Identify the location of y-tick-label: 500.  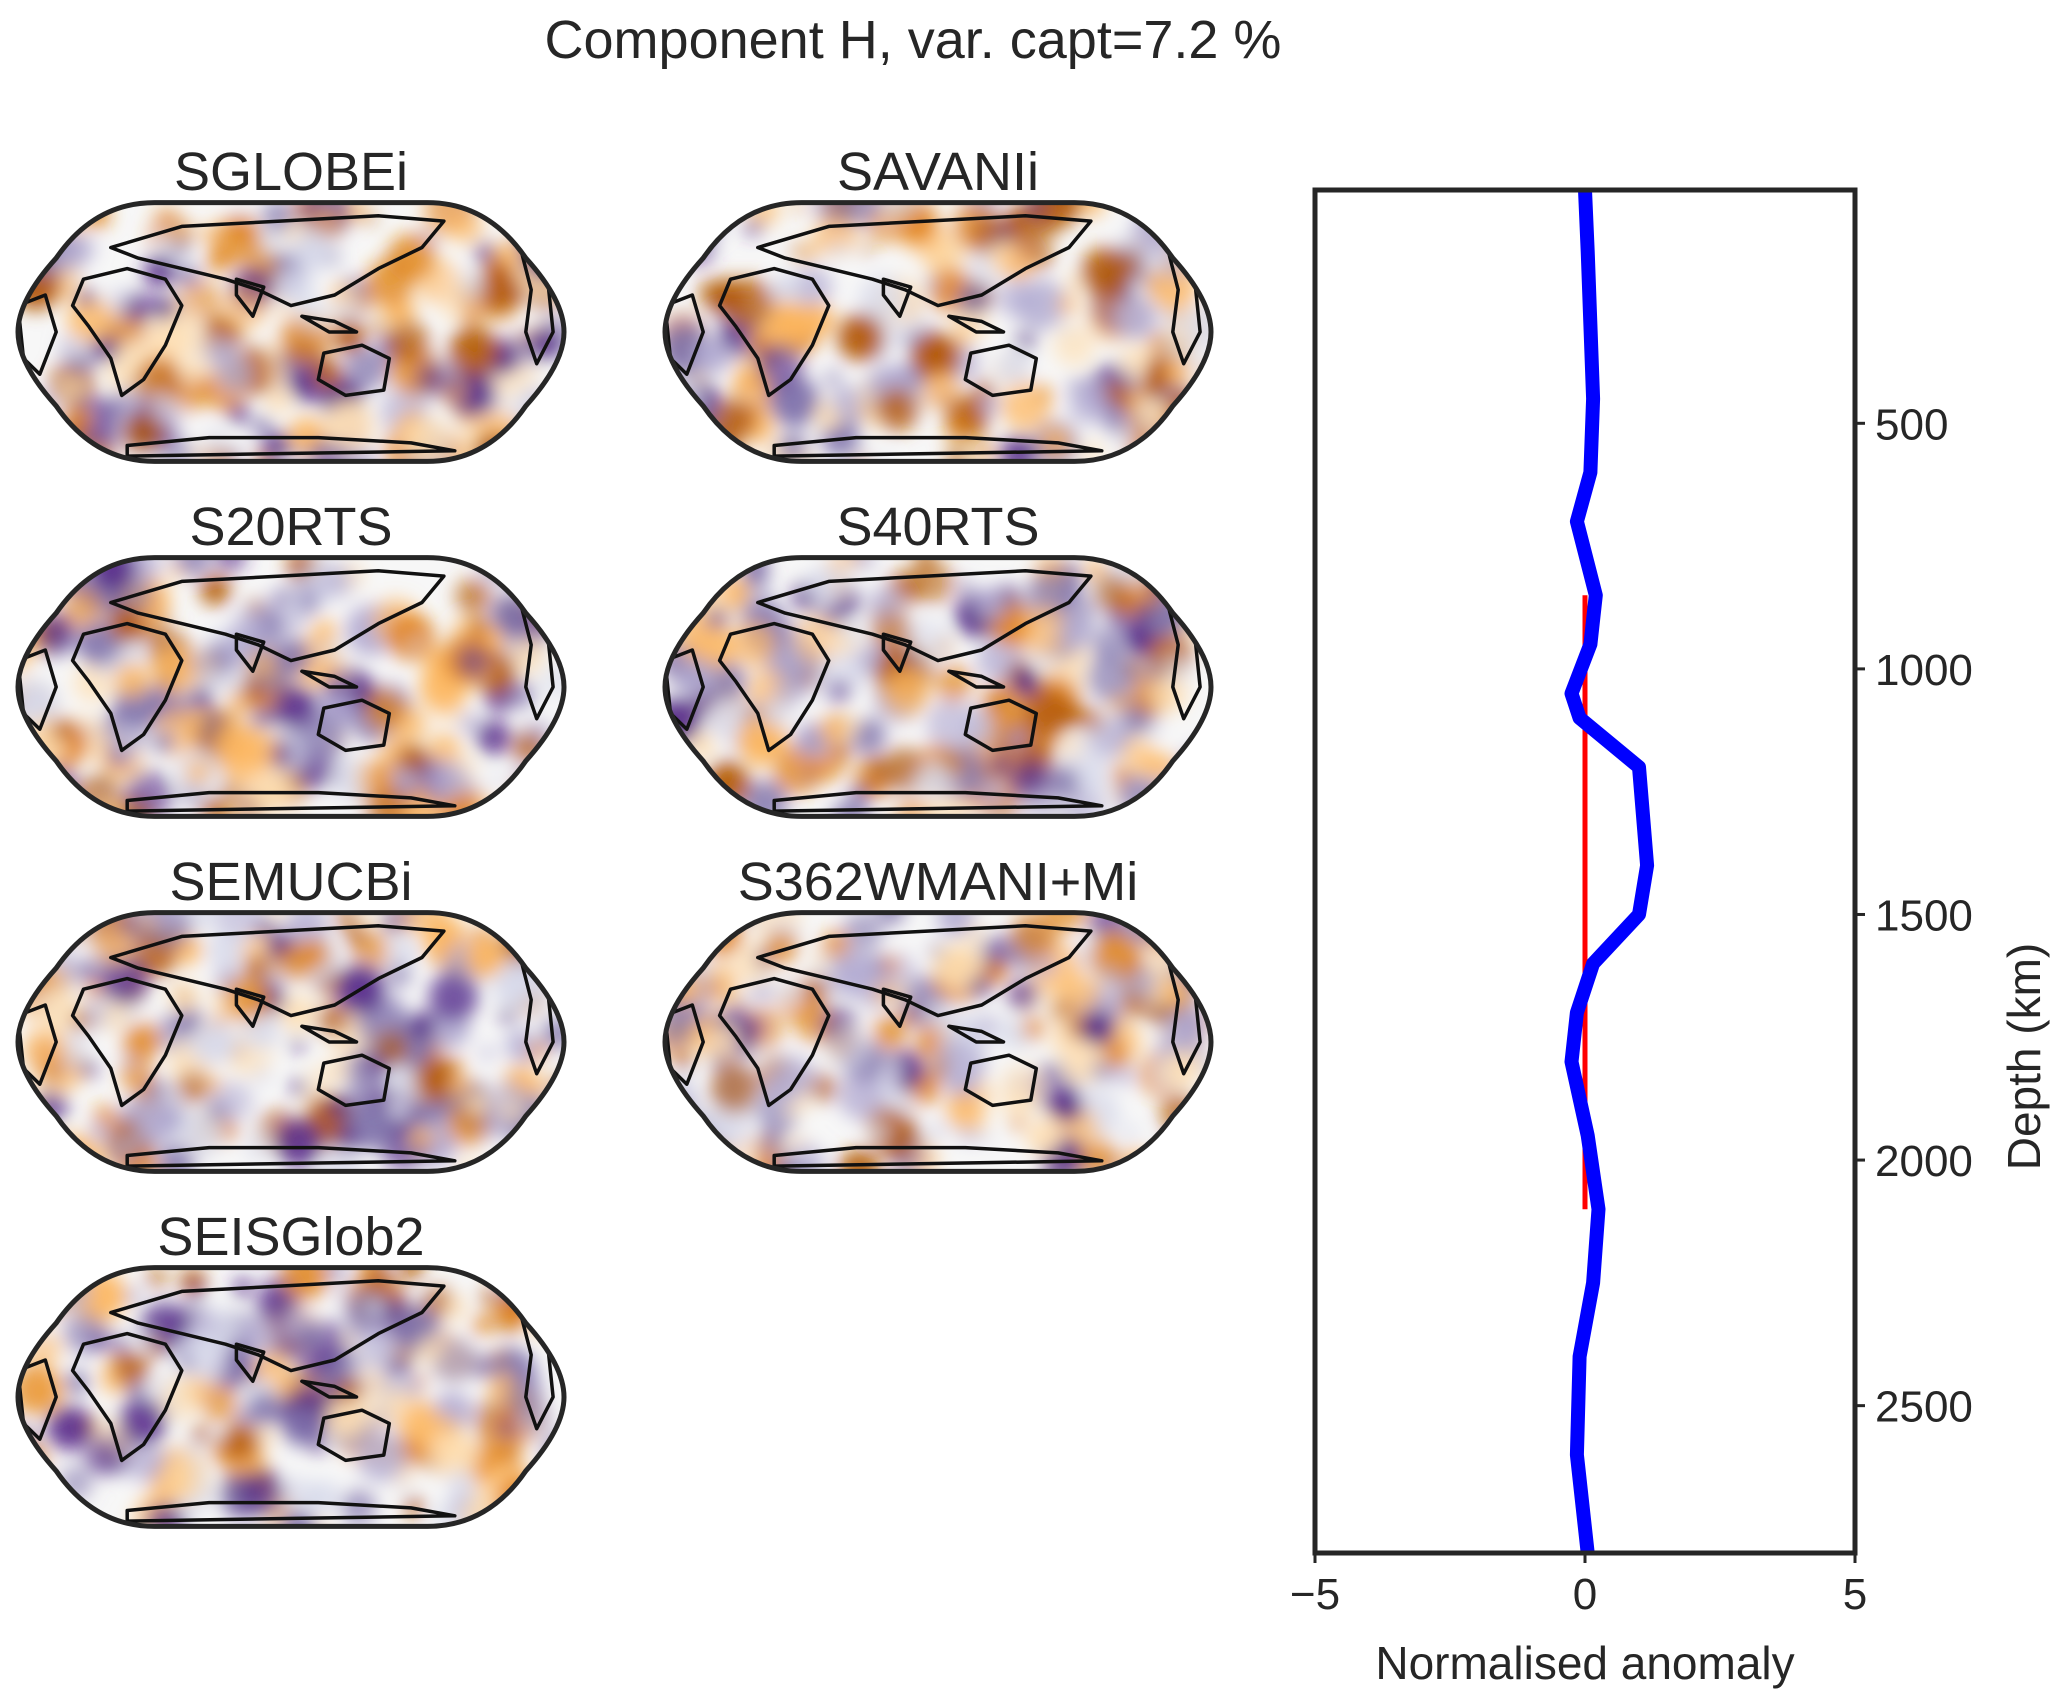
(1911, 424).